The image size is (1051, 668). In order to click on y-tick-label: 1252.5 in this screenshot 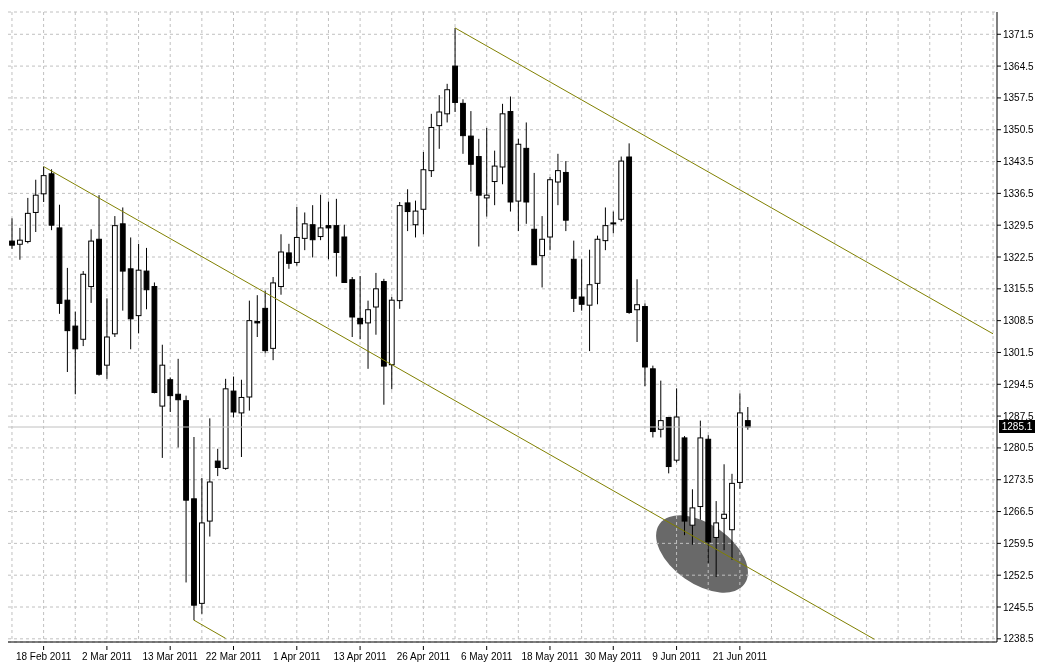, I will do `click(1019, 575)`.